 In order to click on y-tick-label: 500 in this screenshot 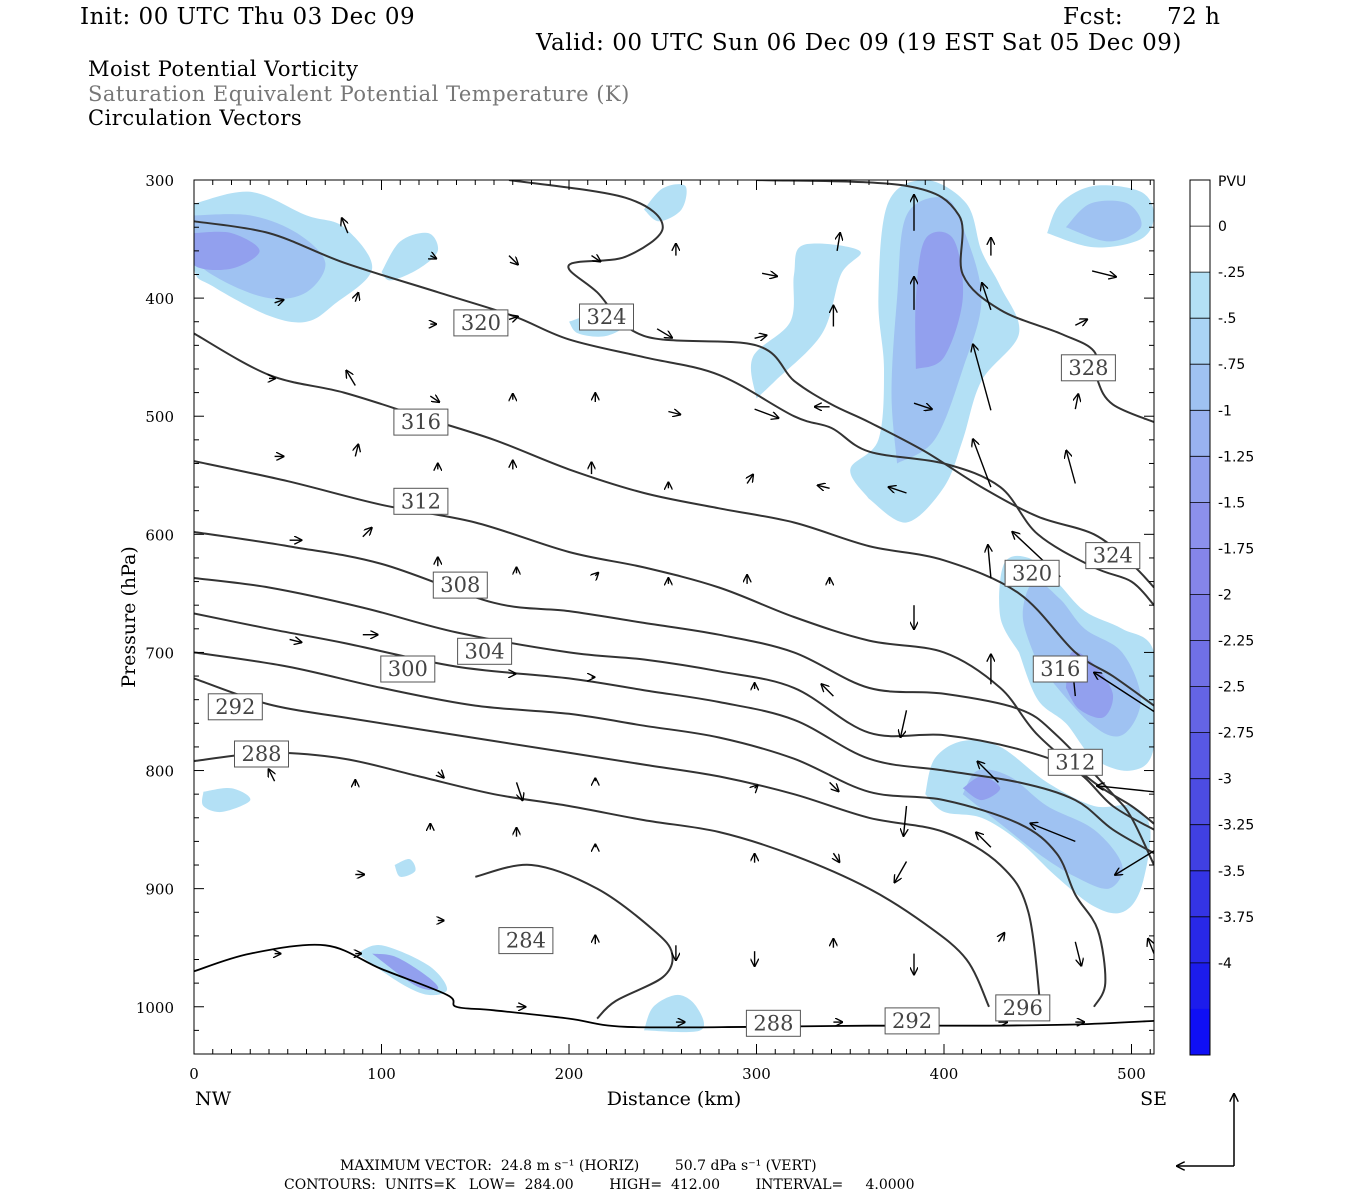, I will do `click(159, 417)`.